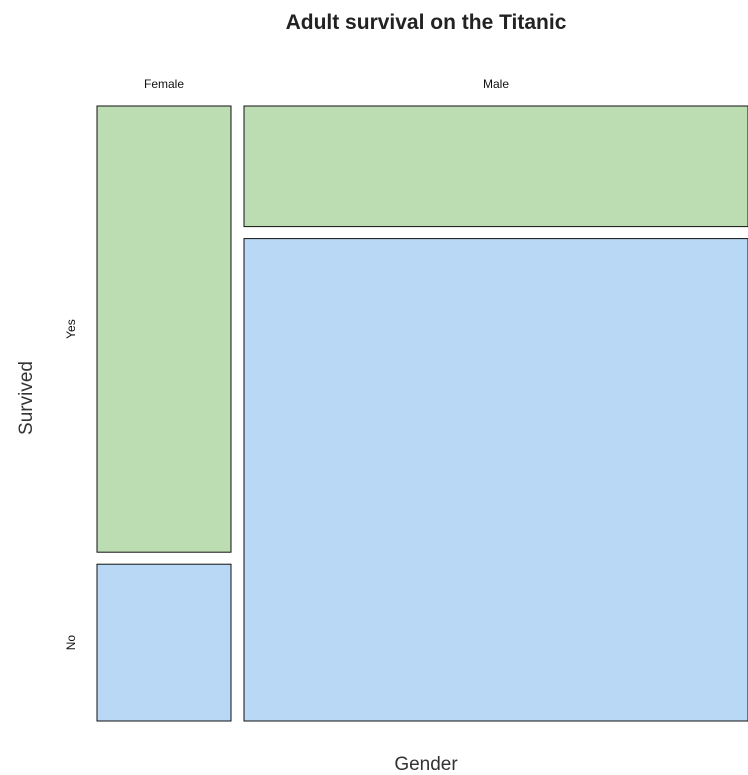  I want to click on x-category-label-female: Female, so click(164, 84).